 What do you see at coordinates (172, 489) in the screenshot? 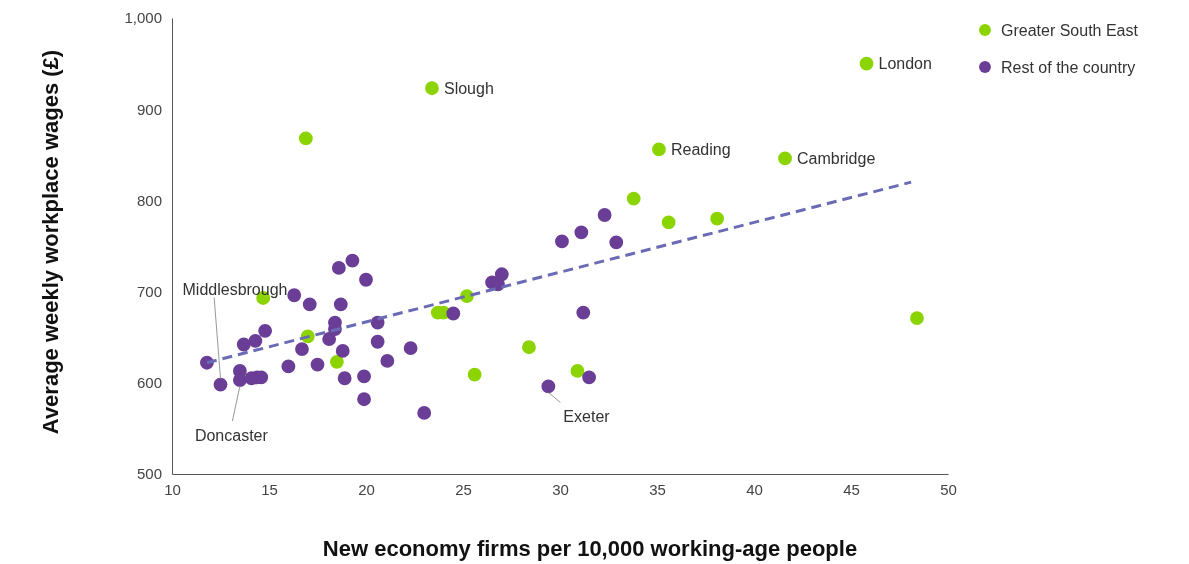
I see `x-tick-label: 10` at bounding box center [172, 489].